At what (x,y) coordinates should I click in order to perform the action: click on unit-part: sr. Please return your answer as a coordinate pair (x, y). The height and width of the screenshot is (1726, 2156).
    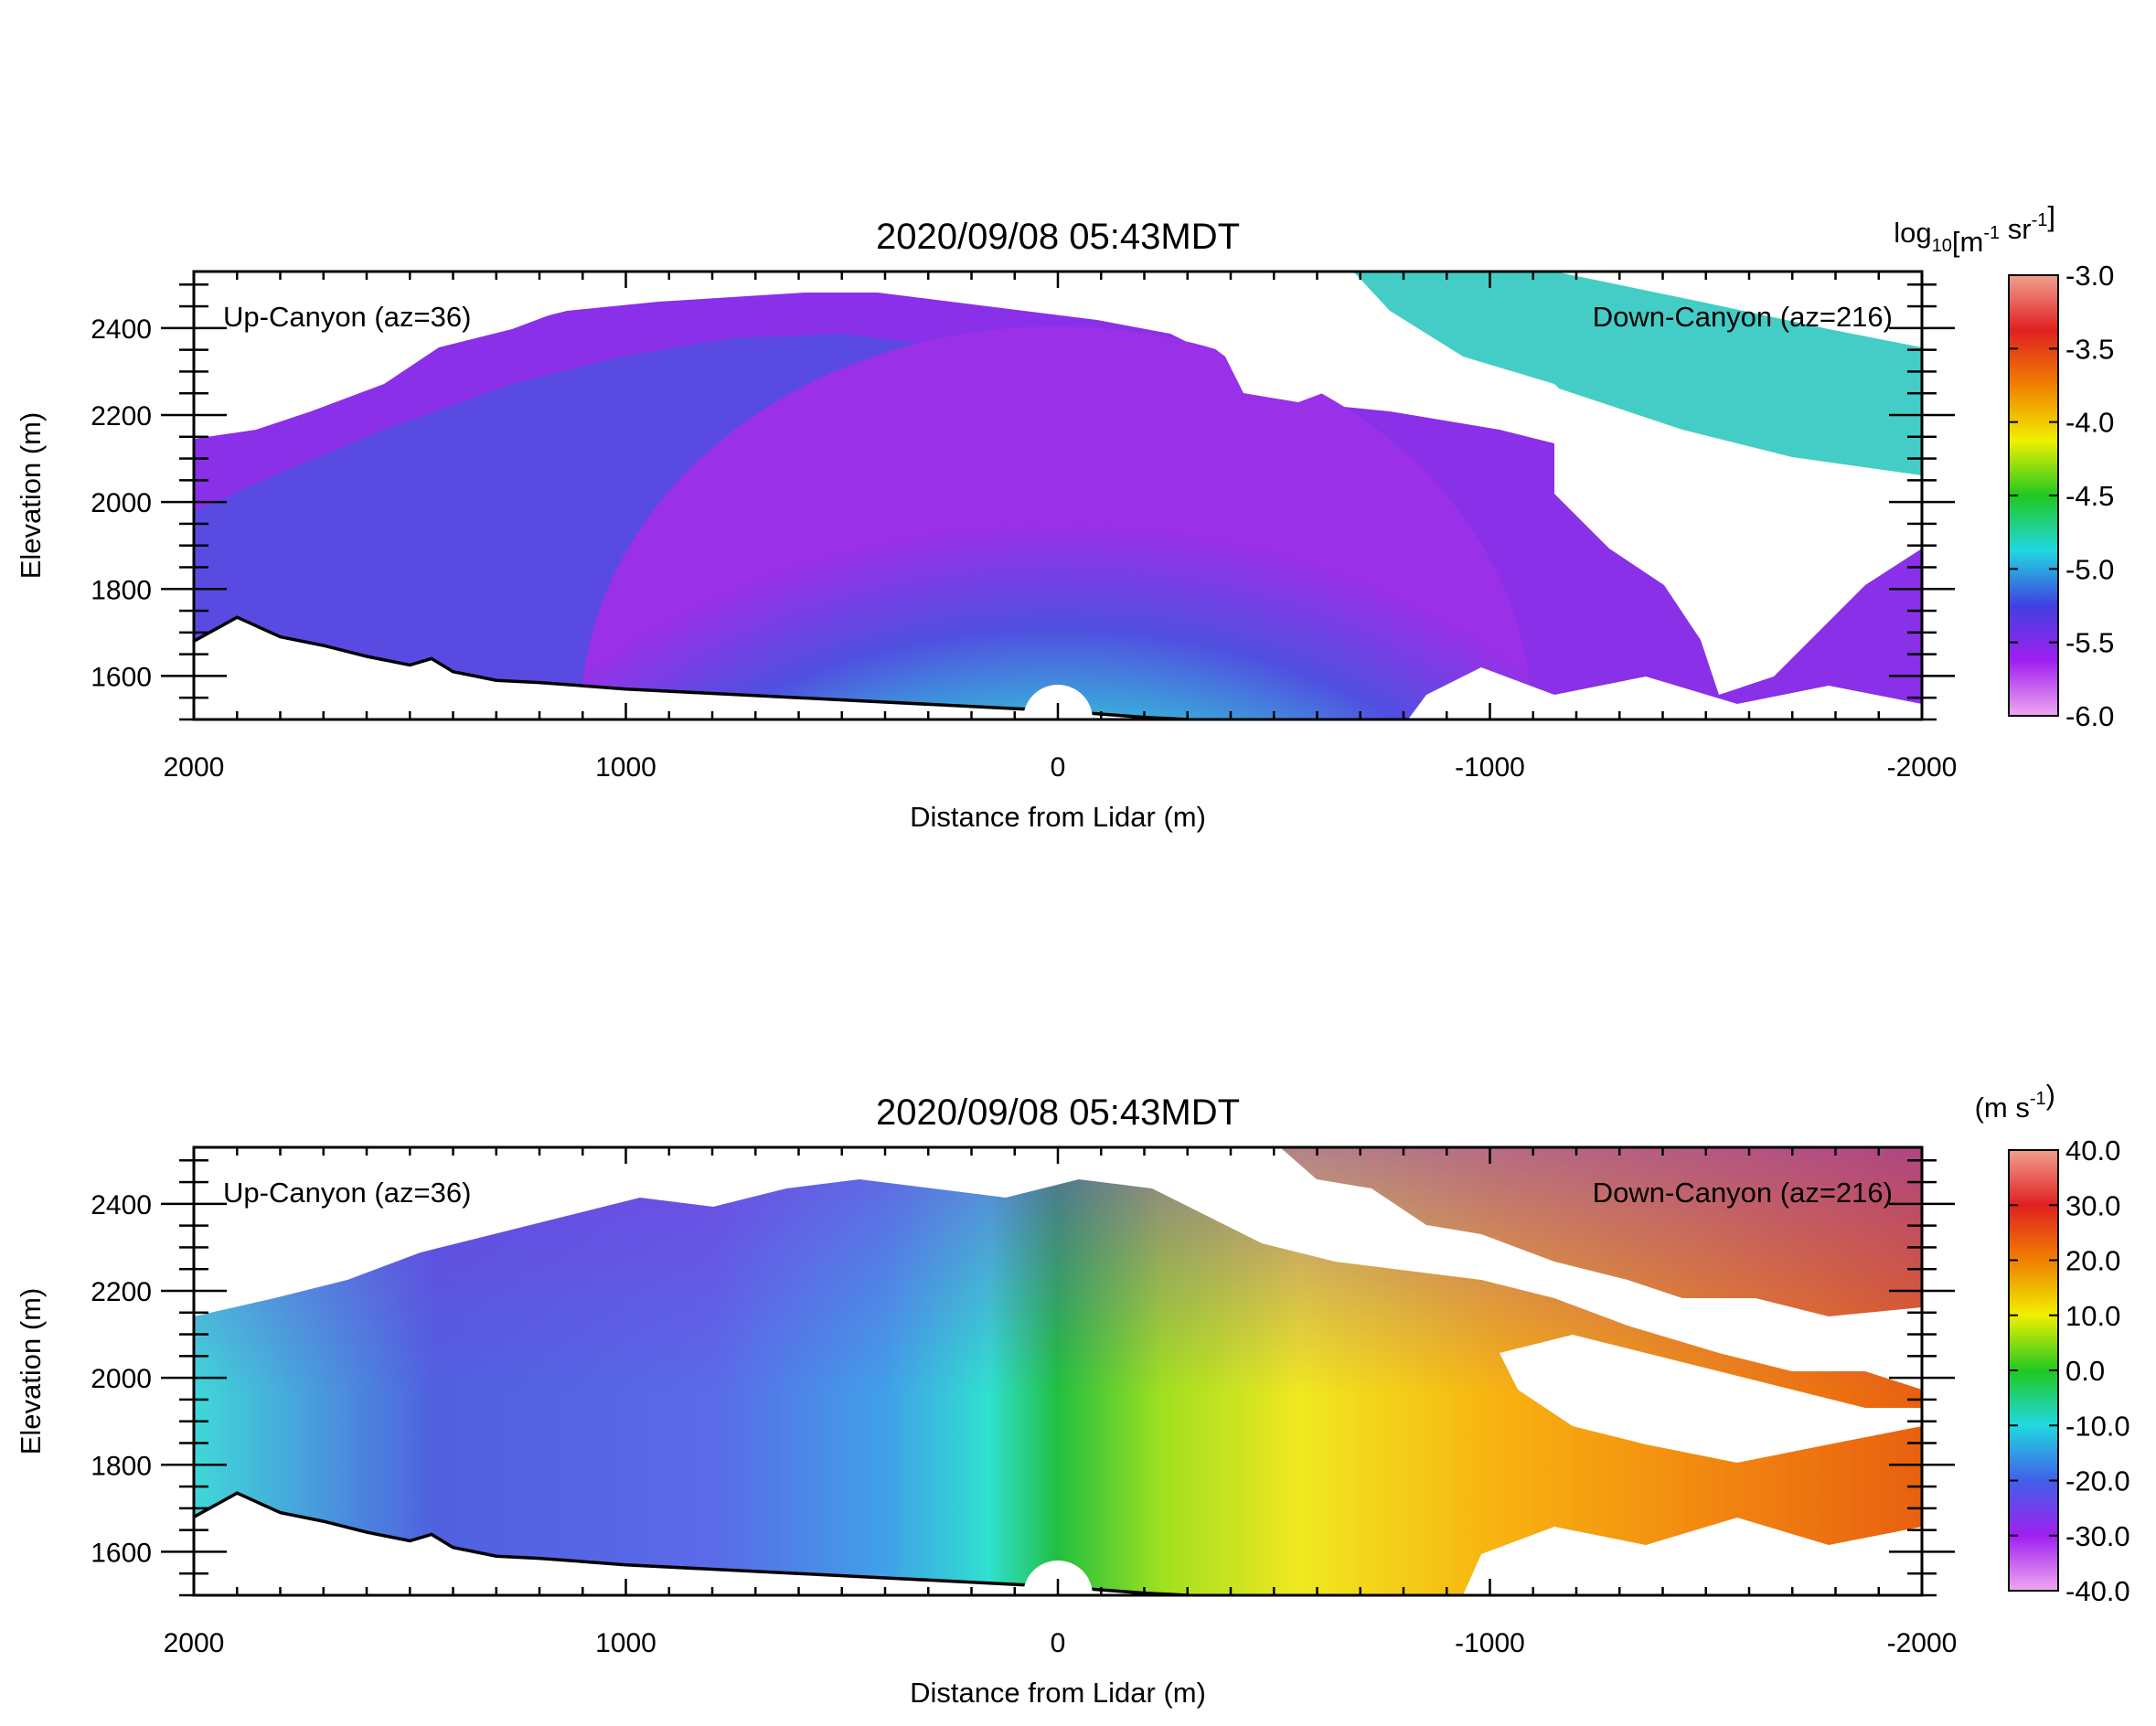
    Looking at the image, I should click on (2015, 229).